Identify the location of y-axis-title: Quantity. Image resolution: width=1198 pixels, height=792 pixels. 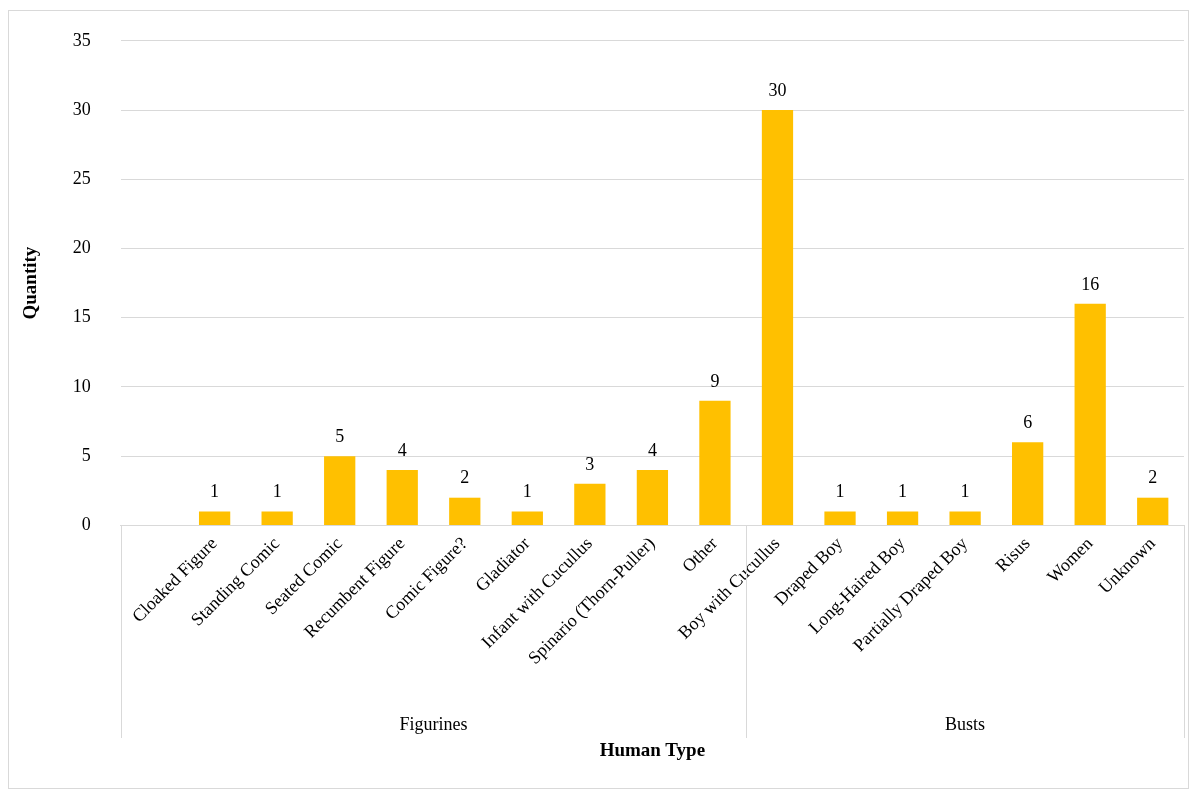
(30, 283).